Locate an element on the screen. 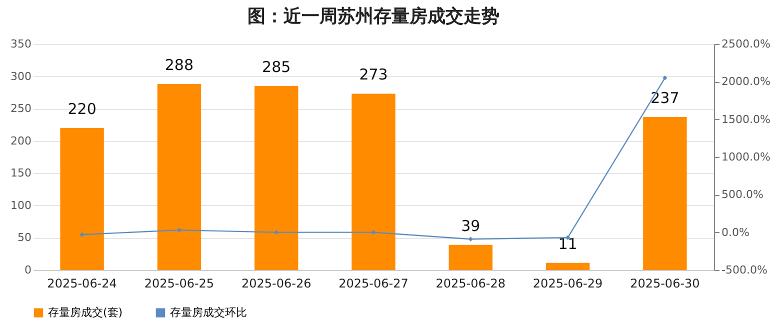 Image resolution: width=780 pixels, height=328 pixels. data-label: 285 is located at coordinates (276, 67).